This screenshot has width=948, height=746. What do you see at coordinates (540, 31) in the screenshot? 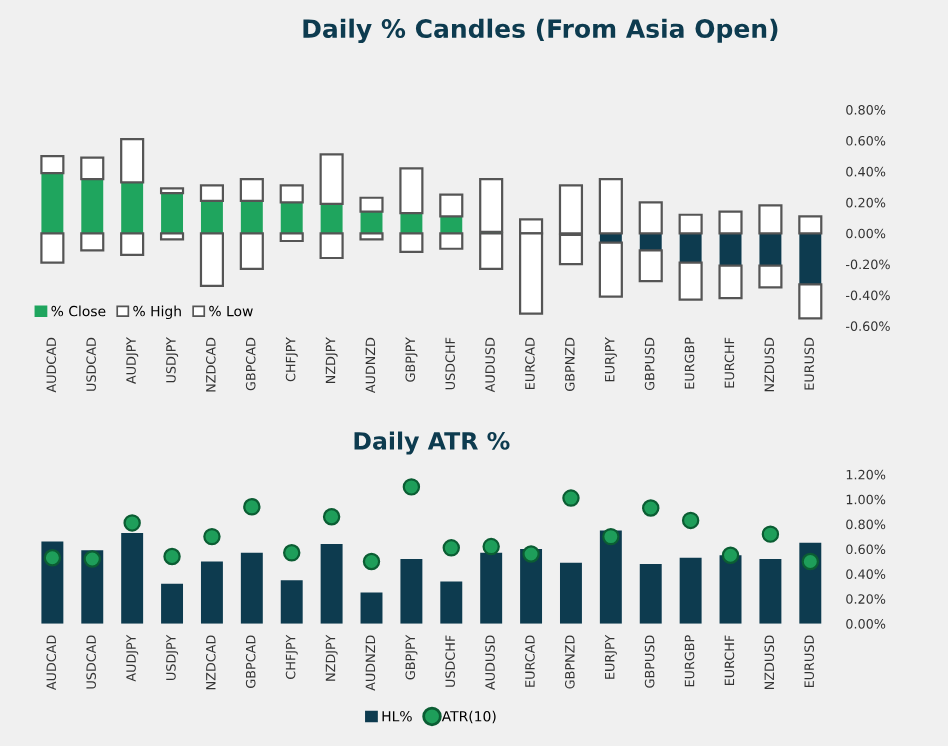
I see `chart-title: Daily % Candles (From Asia Open)` at bounding box center [540, 31].